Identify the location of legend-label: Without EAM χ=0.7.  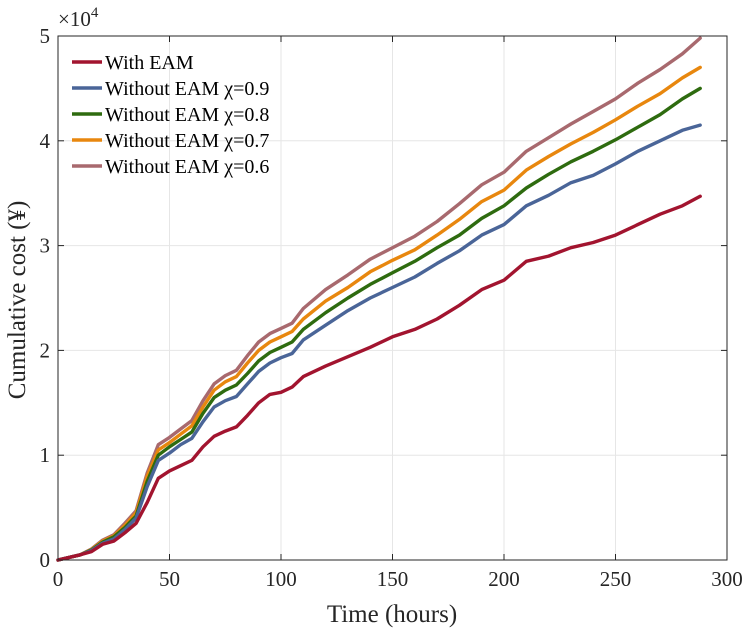
(187, 141).